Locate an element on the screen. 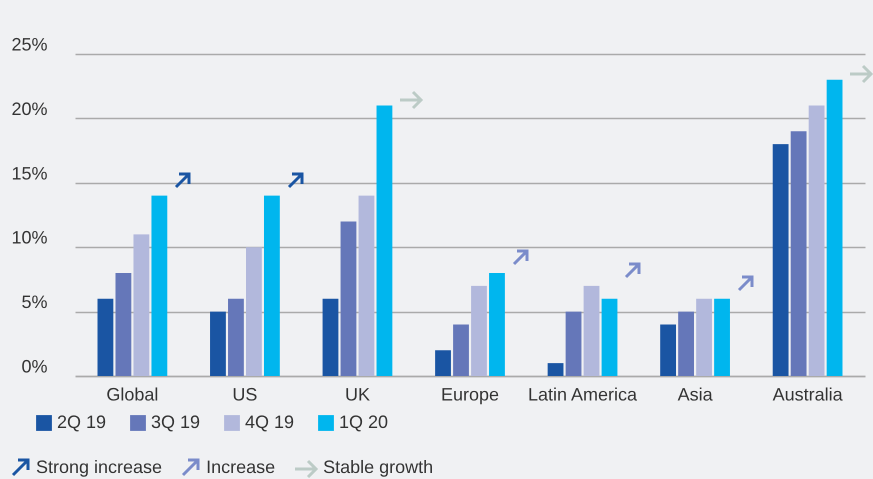  y-tick-label: 25% is located at coordinates (29, 44).